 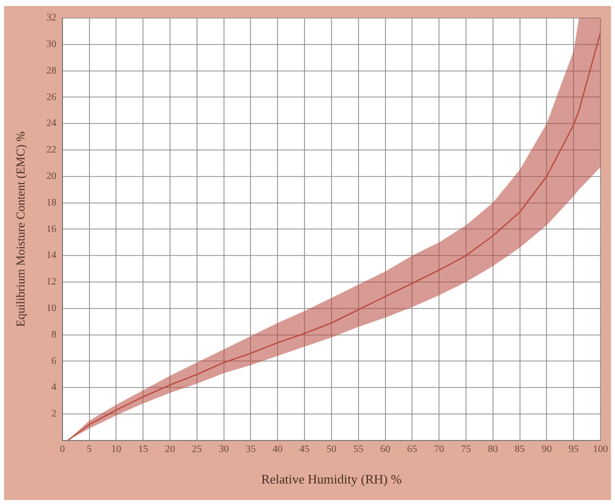 What do you see at coordinates (53, 334) in the screenshot?
I see `y-tick-label: 8` at bounding box center [53, 334].